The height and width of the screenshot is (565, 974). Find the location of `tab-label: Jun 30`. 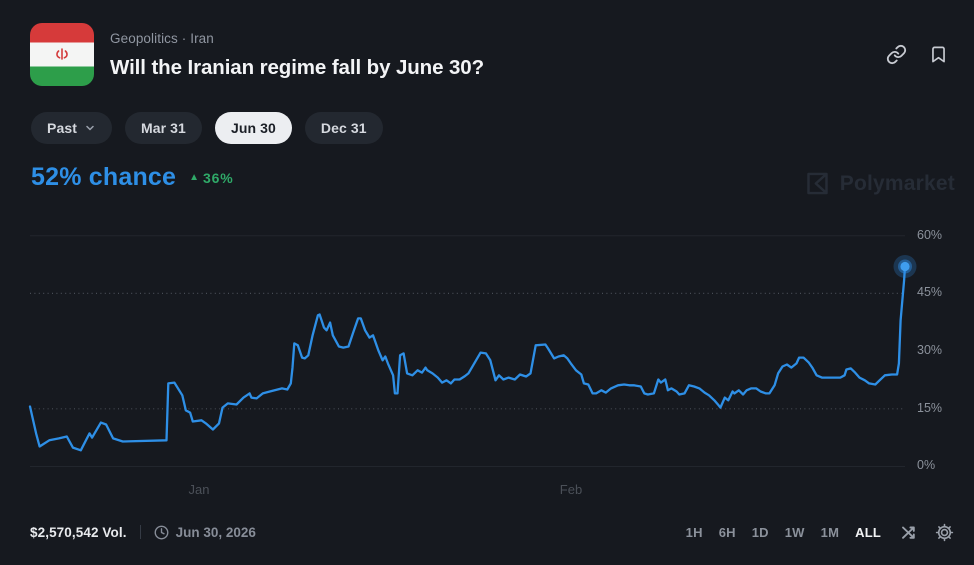

tab-label: Jun 30 is located at coordinates (253, 128).